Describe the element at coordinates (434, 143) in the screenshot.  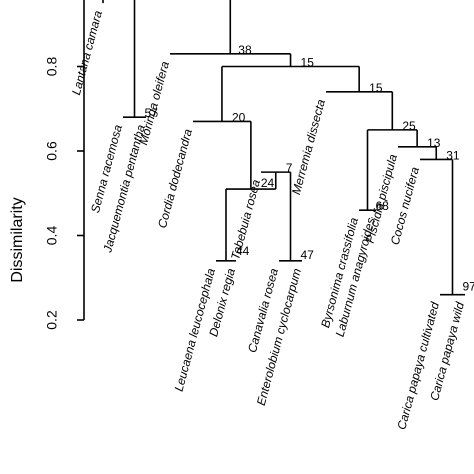
I see `node-support-label: 13` at that location.